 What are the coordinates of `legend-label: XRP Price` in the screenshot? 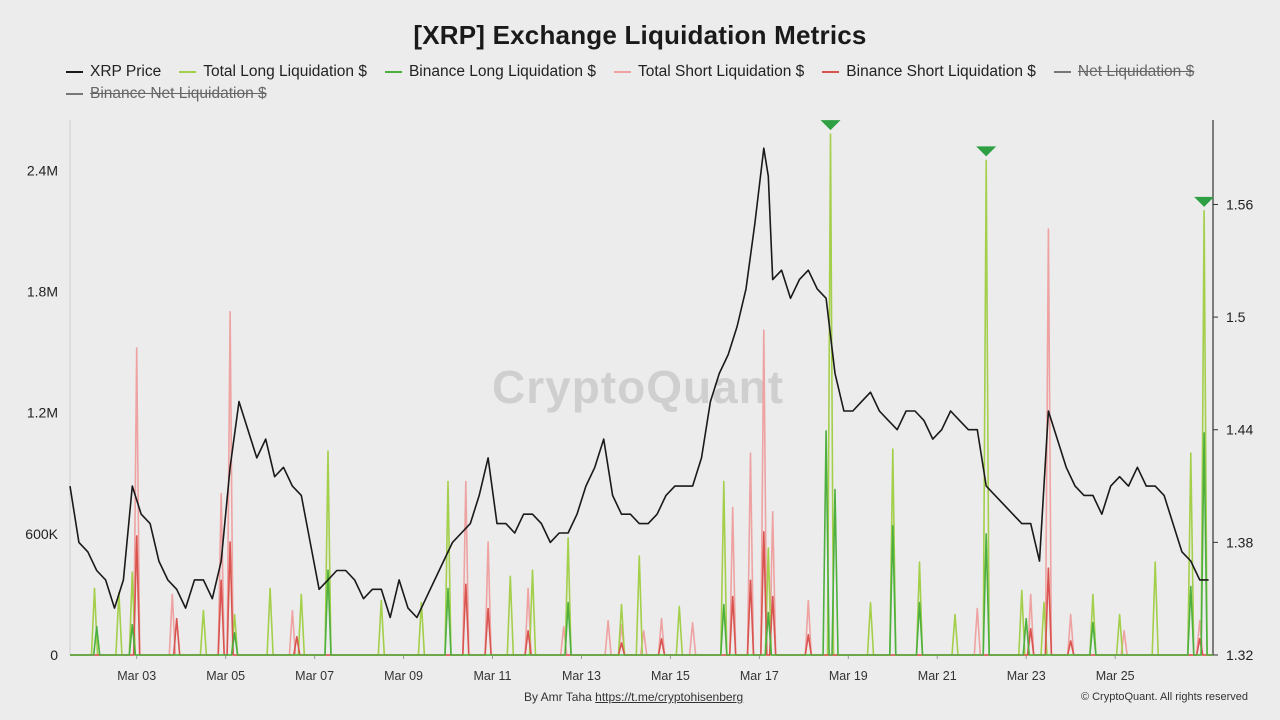 It's located at (126, 71).